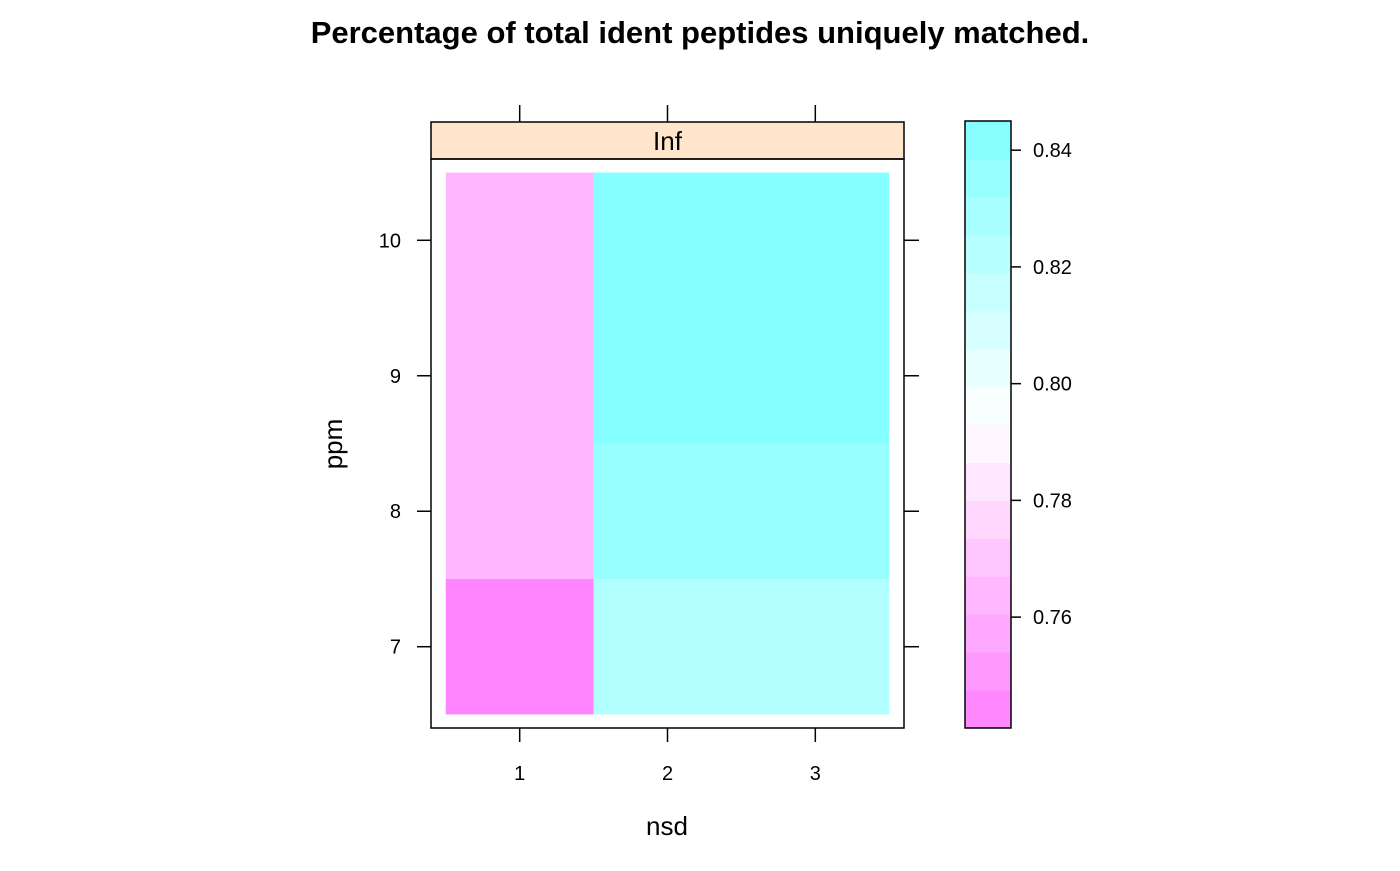 The height and width of the screenshot is (871, 1400). Describe the element at coordinates (390, 241) in the screenshot. I see `y-tick-label-10: 10` at that location.